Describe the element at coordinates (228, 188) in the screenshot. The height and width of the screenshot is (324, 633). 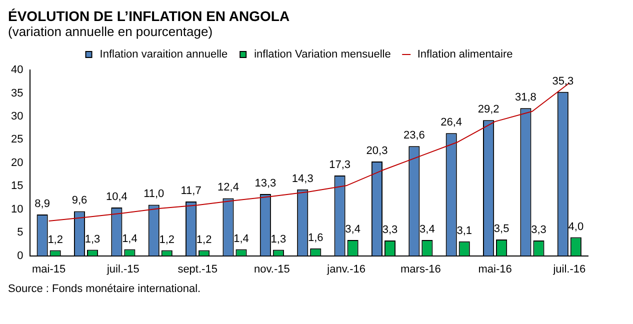
I see `data-label: 12,4` at that location.